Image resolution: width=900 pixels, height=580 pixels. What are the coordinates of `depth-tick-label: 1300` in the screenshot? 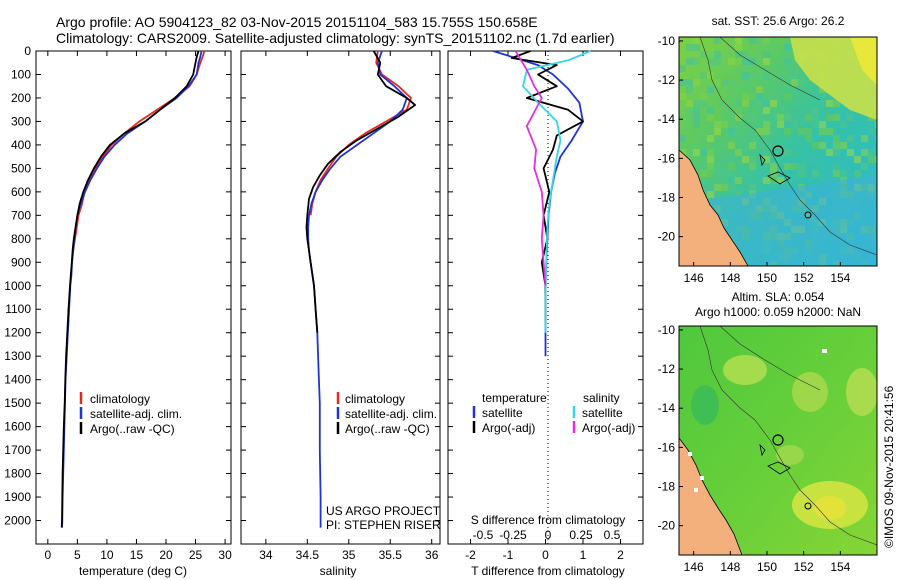 It's located at (17, 356).